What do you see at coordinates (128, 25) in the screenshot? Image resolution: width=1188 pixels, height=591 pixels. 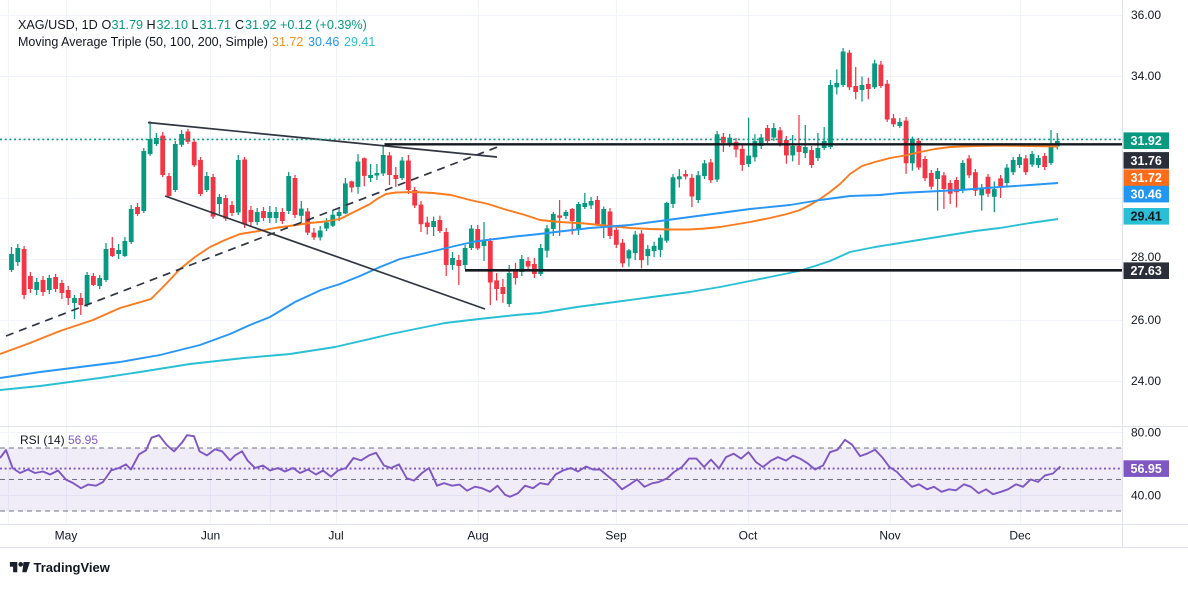 I see `svg-text: 31.79` at bounding box center [128, 25].